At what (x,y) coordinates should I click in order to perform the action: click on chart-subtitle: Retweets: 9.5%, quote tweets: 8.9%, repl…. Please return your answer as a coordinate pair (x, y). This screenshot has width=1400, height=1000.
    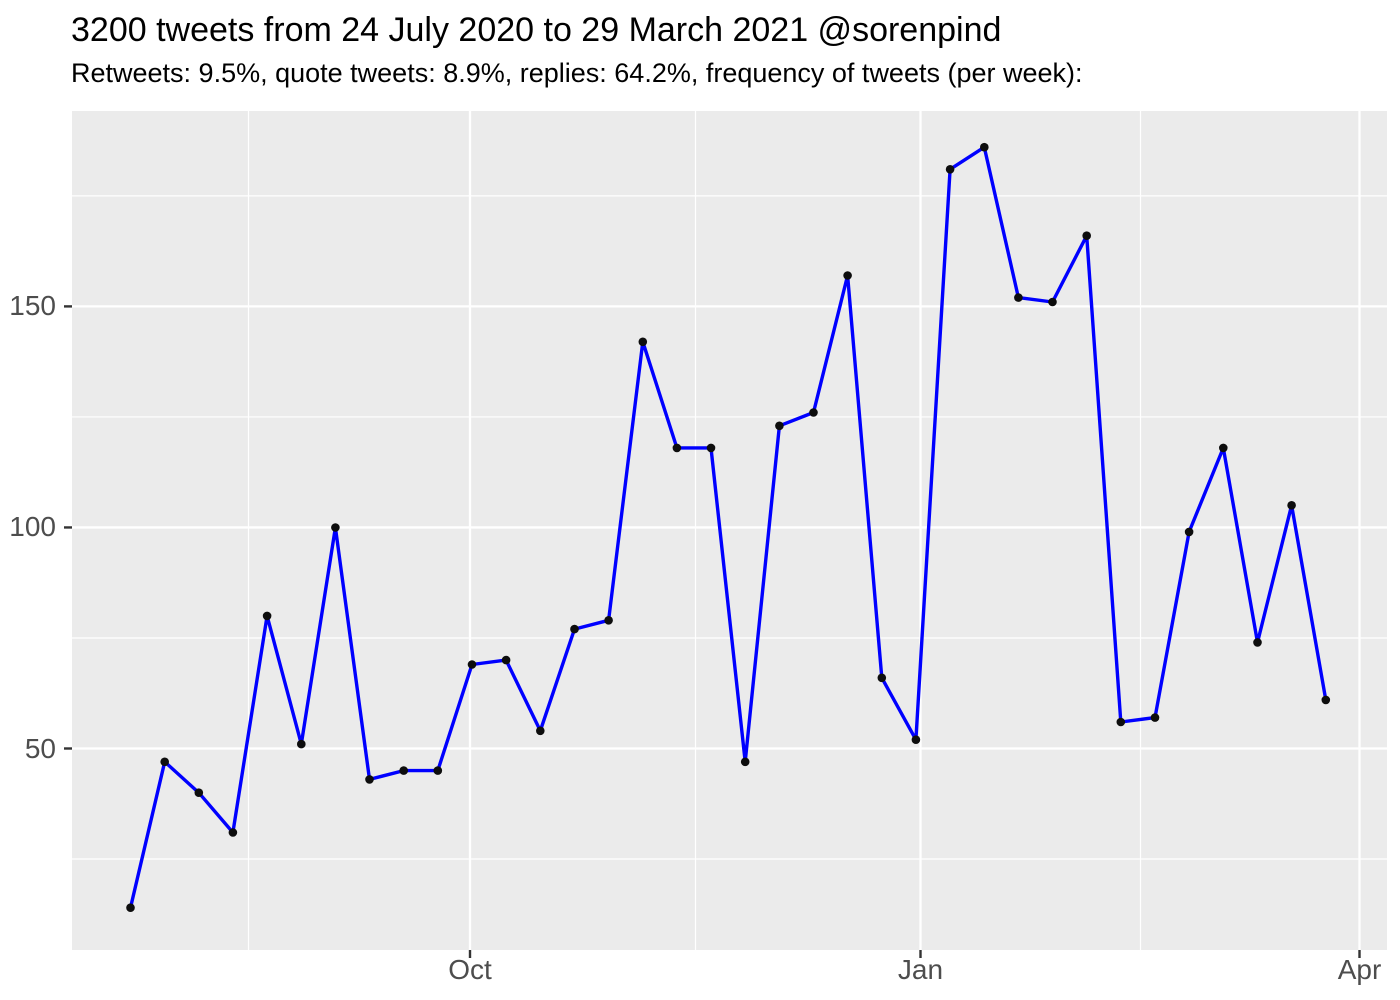
    Looking at the image, I should click on (577, 73).